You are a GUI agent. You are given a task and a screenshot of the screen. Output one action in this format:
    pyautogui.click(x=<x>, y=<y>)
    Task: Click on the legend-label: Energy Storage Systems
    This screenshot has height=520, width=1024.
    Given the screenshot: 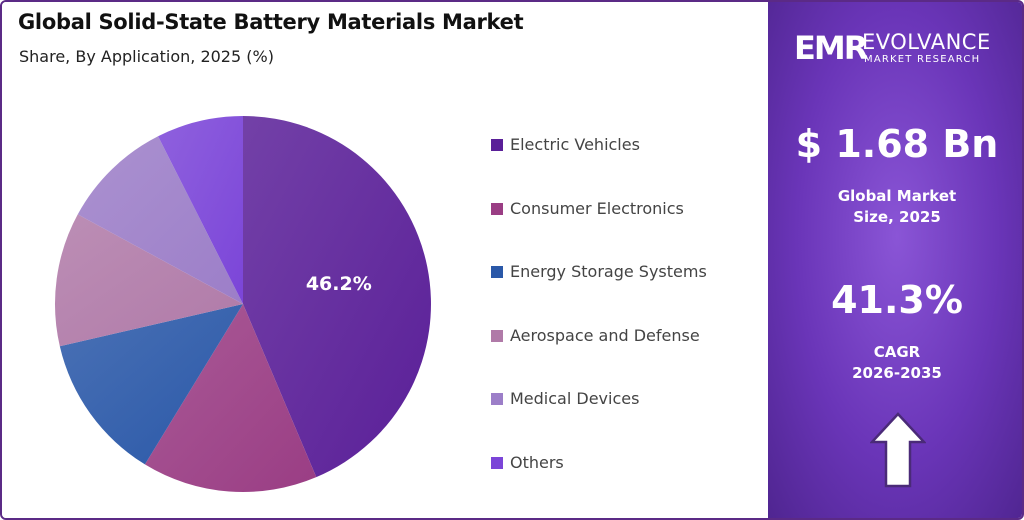 What is the action you would take?
    pyautogui.click(x=608, y=272)
    